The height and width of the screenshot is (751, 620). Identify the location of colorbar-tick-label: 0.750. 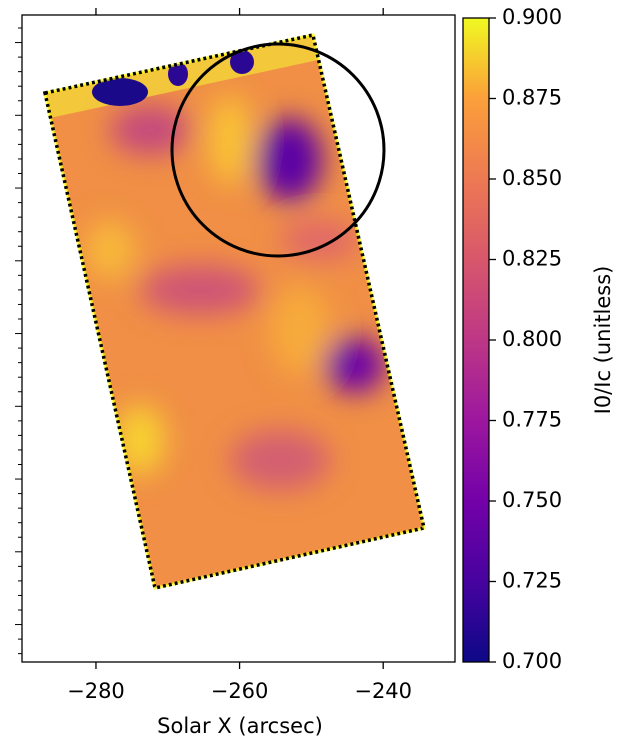
(532, 500).